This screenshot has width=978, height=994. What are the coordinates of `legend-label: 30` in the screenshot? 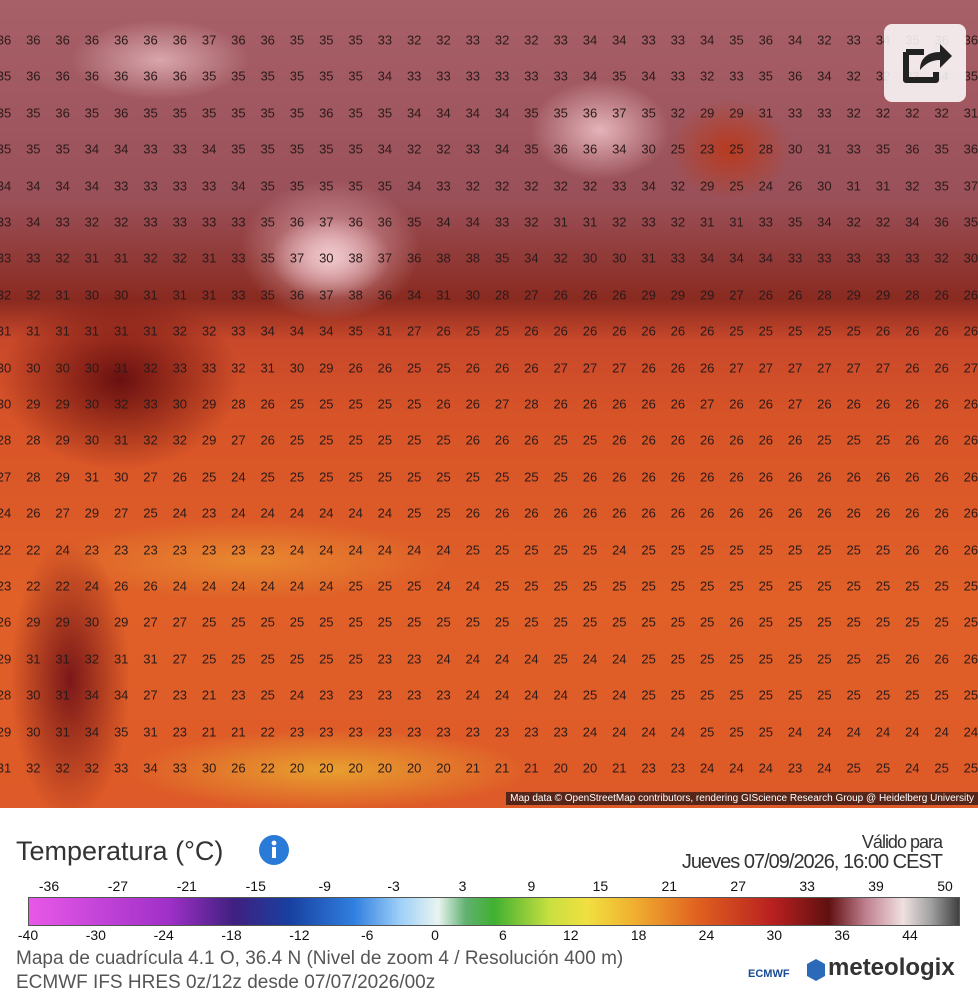 It's located at (774, 935).